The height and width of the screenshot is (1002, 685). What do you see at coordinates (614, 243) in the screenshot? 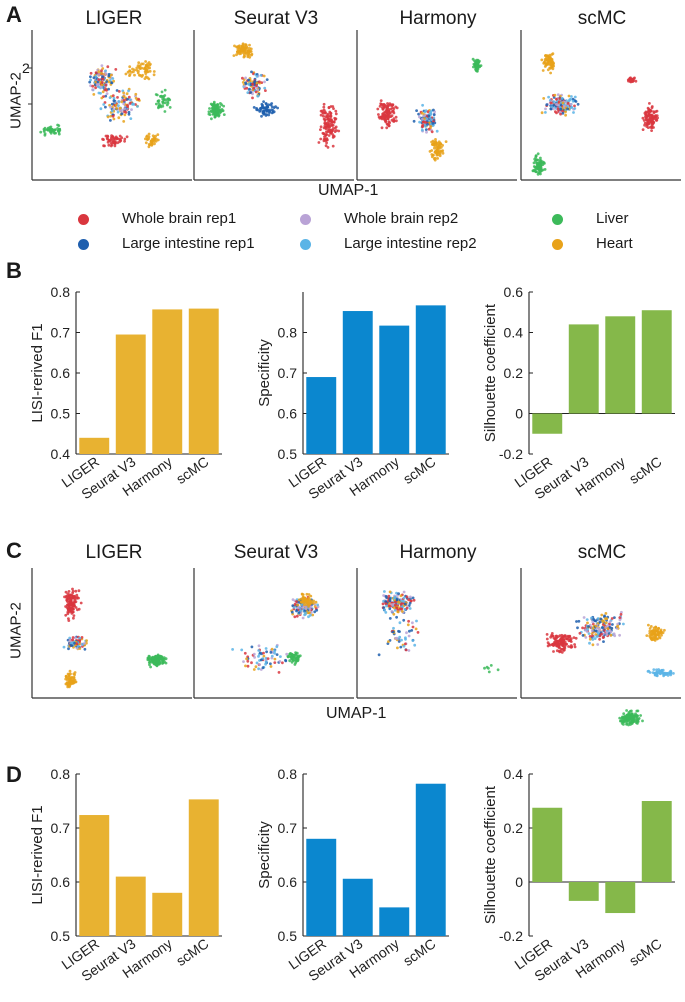
I see `legend-label: Heart` at bounding box center [614, 243].